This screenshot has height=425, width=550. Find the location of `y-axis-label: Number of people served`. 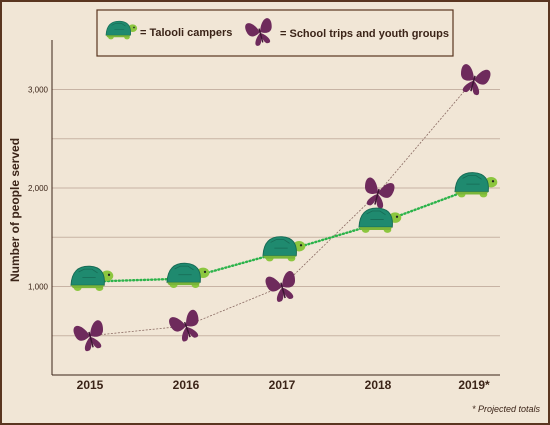

y-axis-label: Number of people served is located at coordinates (15, 210).